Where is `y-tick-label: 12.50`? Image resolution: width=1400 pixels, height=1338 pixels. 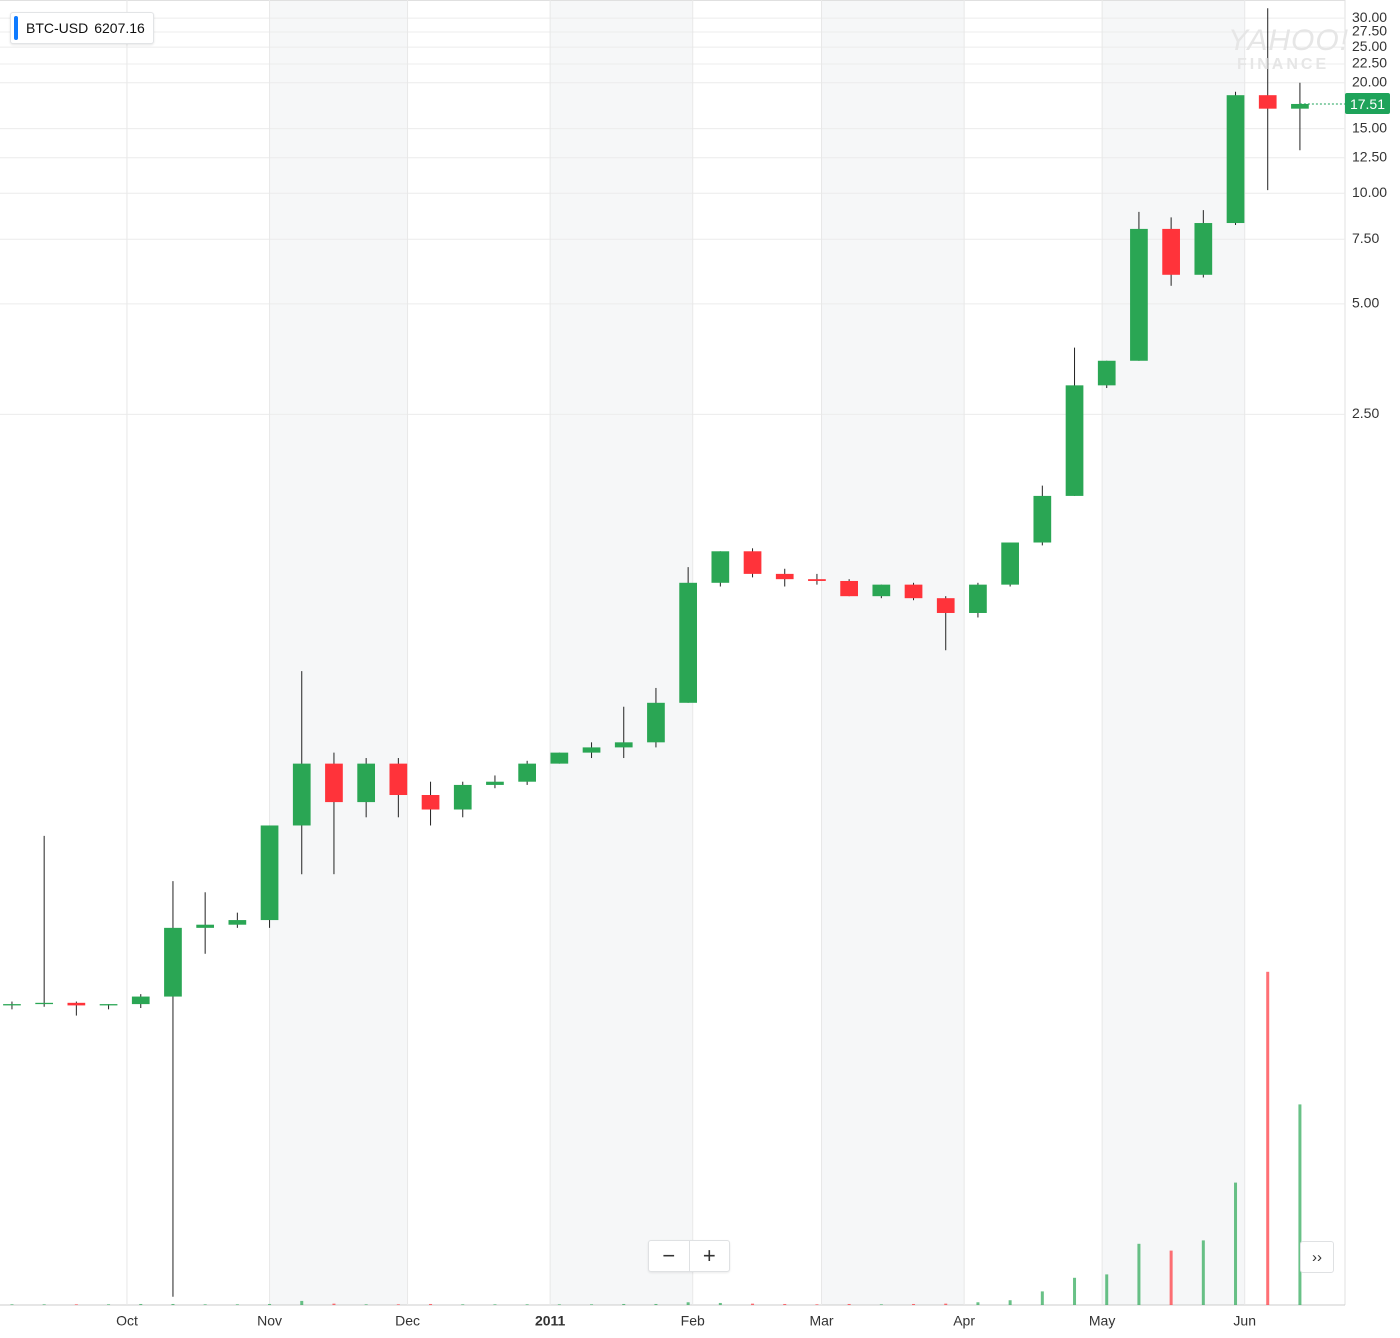
y-tick-label: 12.50 is located at coordinates (1369, 156).